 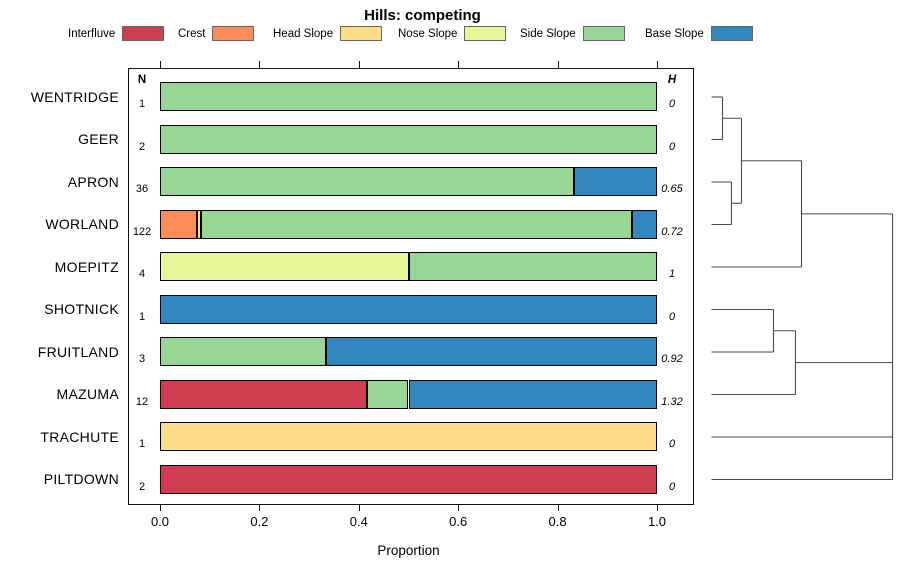 I want to click on legend-item: Interfluve, so click(x=116, y=33).